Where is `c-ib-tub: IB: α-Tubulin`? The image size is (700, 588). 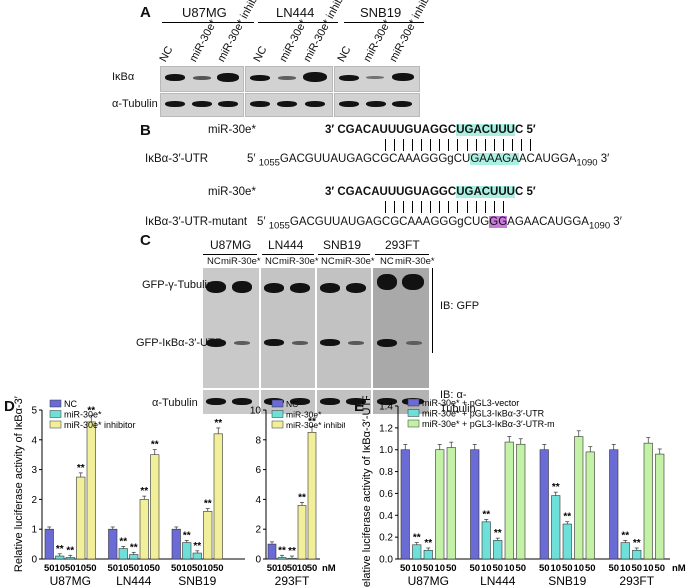
c-ib-tub: IB: α-Tubulin is located at coordinates (458, 402).